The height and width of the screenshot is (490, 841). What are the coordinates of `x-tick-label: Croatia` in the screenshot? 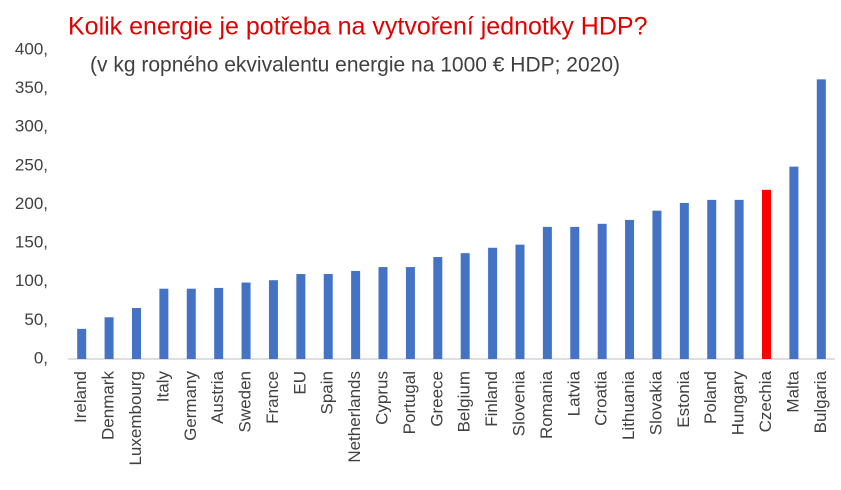 It's located at (601, 397).